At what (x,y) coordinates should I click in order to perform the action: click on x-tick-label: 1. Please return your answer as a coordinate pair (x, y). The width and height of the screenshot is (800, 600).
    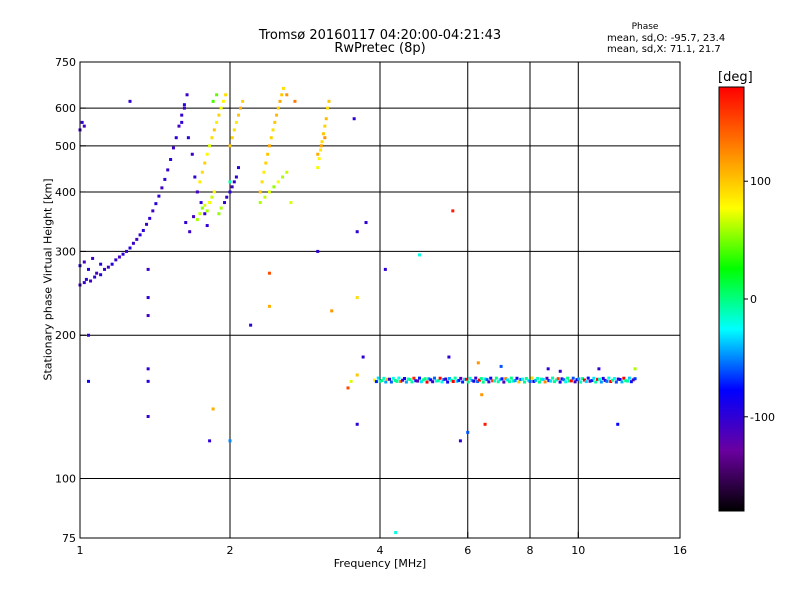
    Looking at the image, I should click on (80, 550).